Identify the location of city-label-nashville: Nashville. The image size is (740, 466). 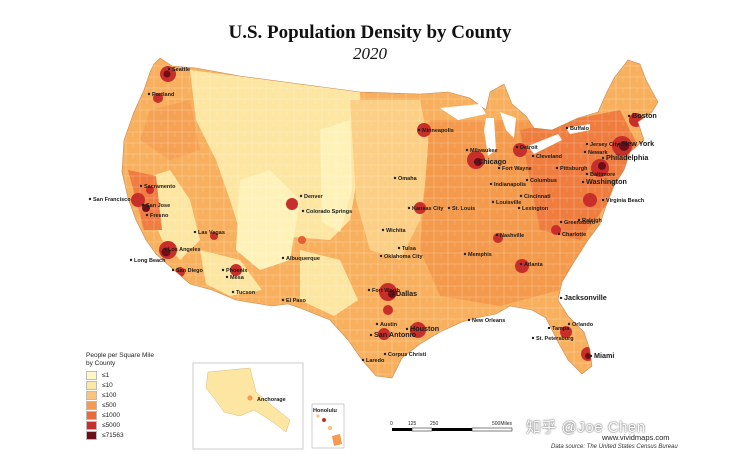
(512, 236).